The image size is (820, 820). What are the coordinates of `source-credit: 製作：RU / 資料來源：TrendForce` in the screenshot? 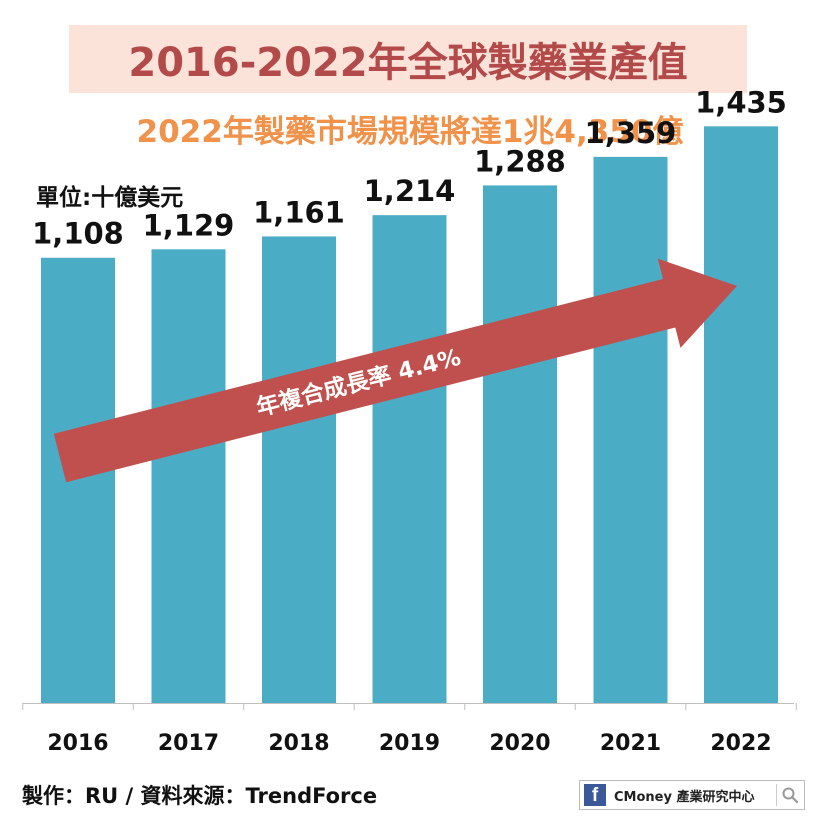 It's located at (200, 796).